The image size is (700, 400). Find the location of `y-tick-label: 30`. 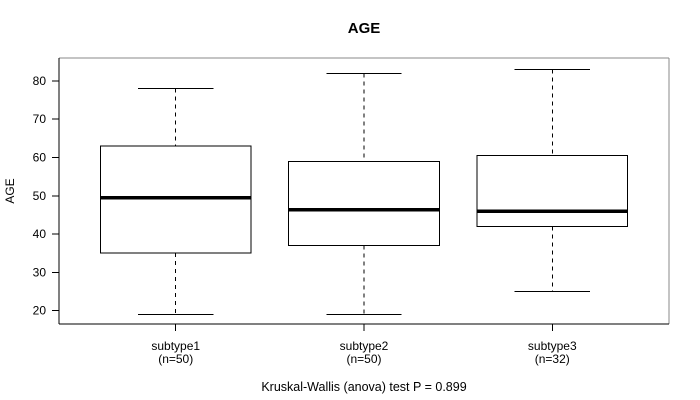

y-tick-label: 30 is located at coordinates (40, 272).